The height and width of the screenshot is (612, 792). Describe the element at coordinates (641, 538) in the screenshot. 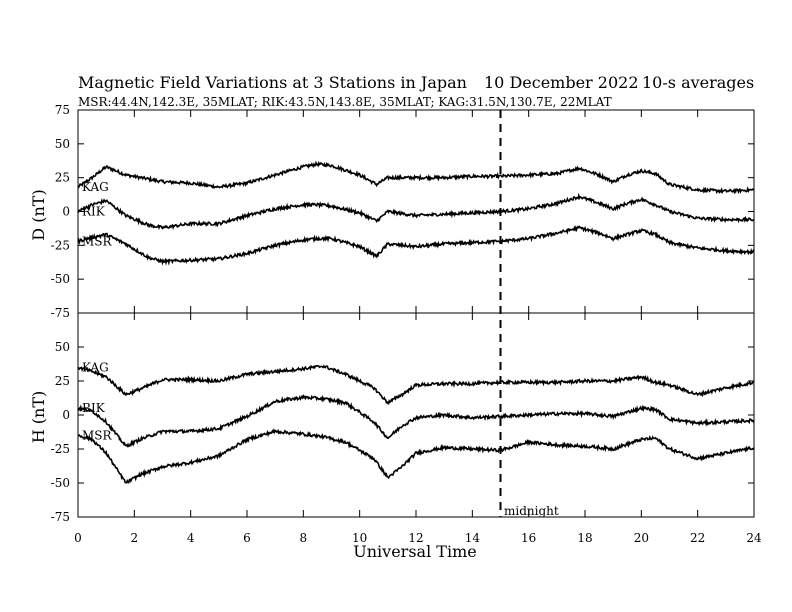

I see `x-tick-label: 20` at that location.